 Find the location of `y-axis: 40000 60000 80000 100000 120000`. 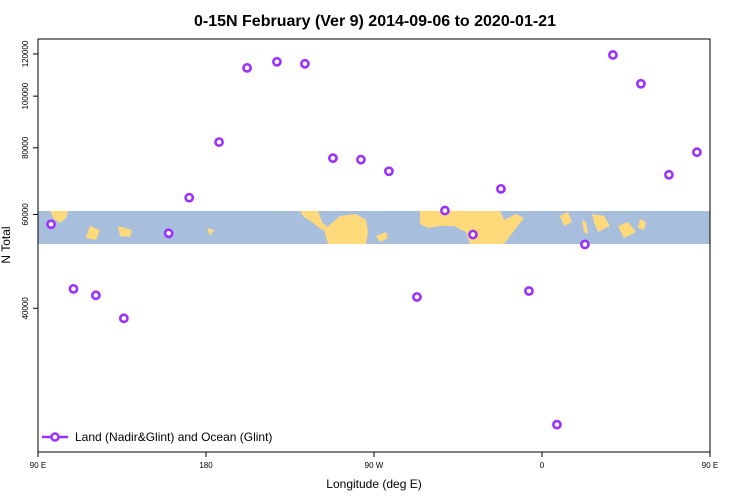

y-axis: 40000 60000 80000 100000 120000 is located at coordinates (29, 179).